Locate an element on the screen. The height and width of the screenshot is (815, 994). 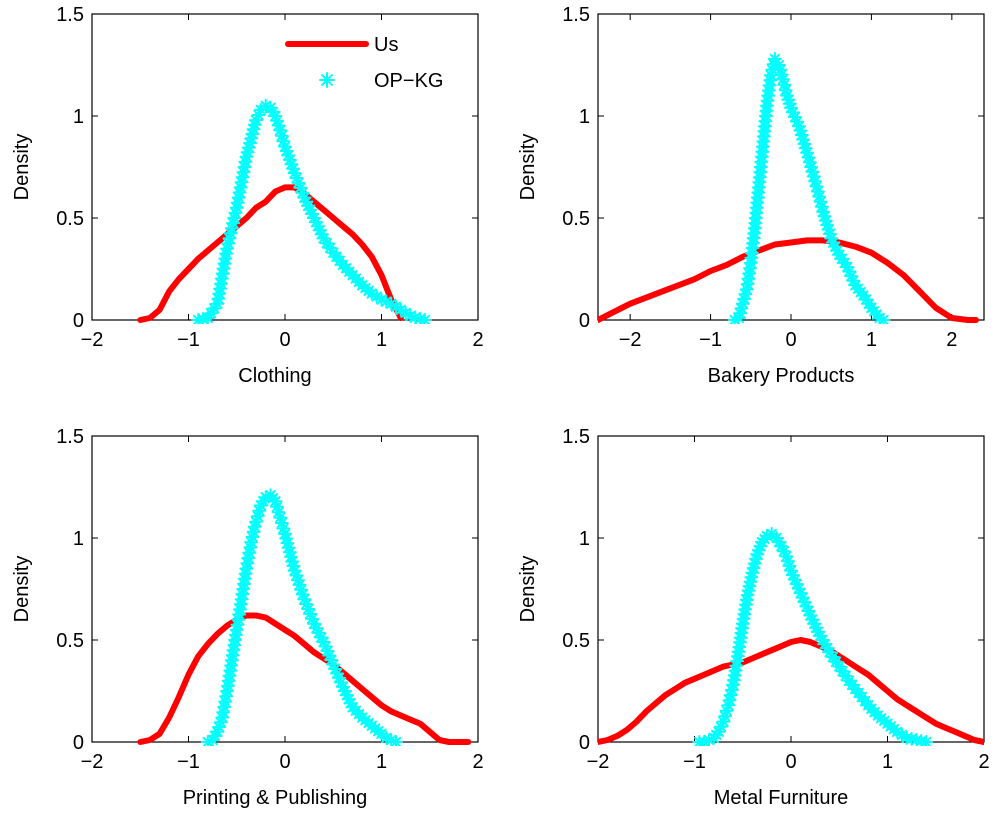
legend-swatch-opkg is located at coordinates (327, 80).